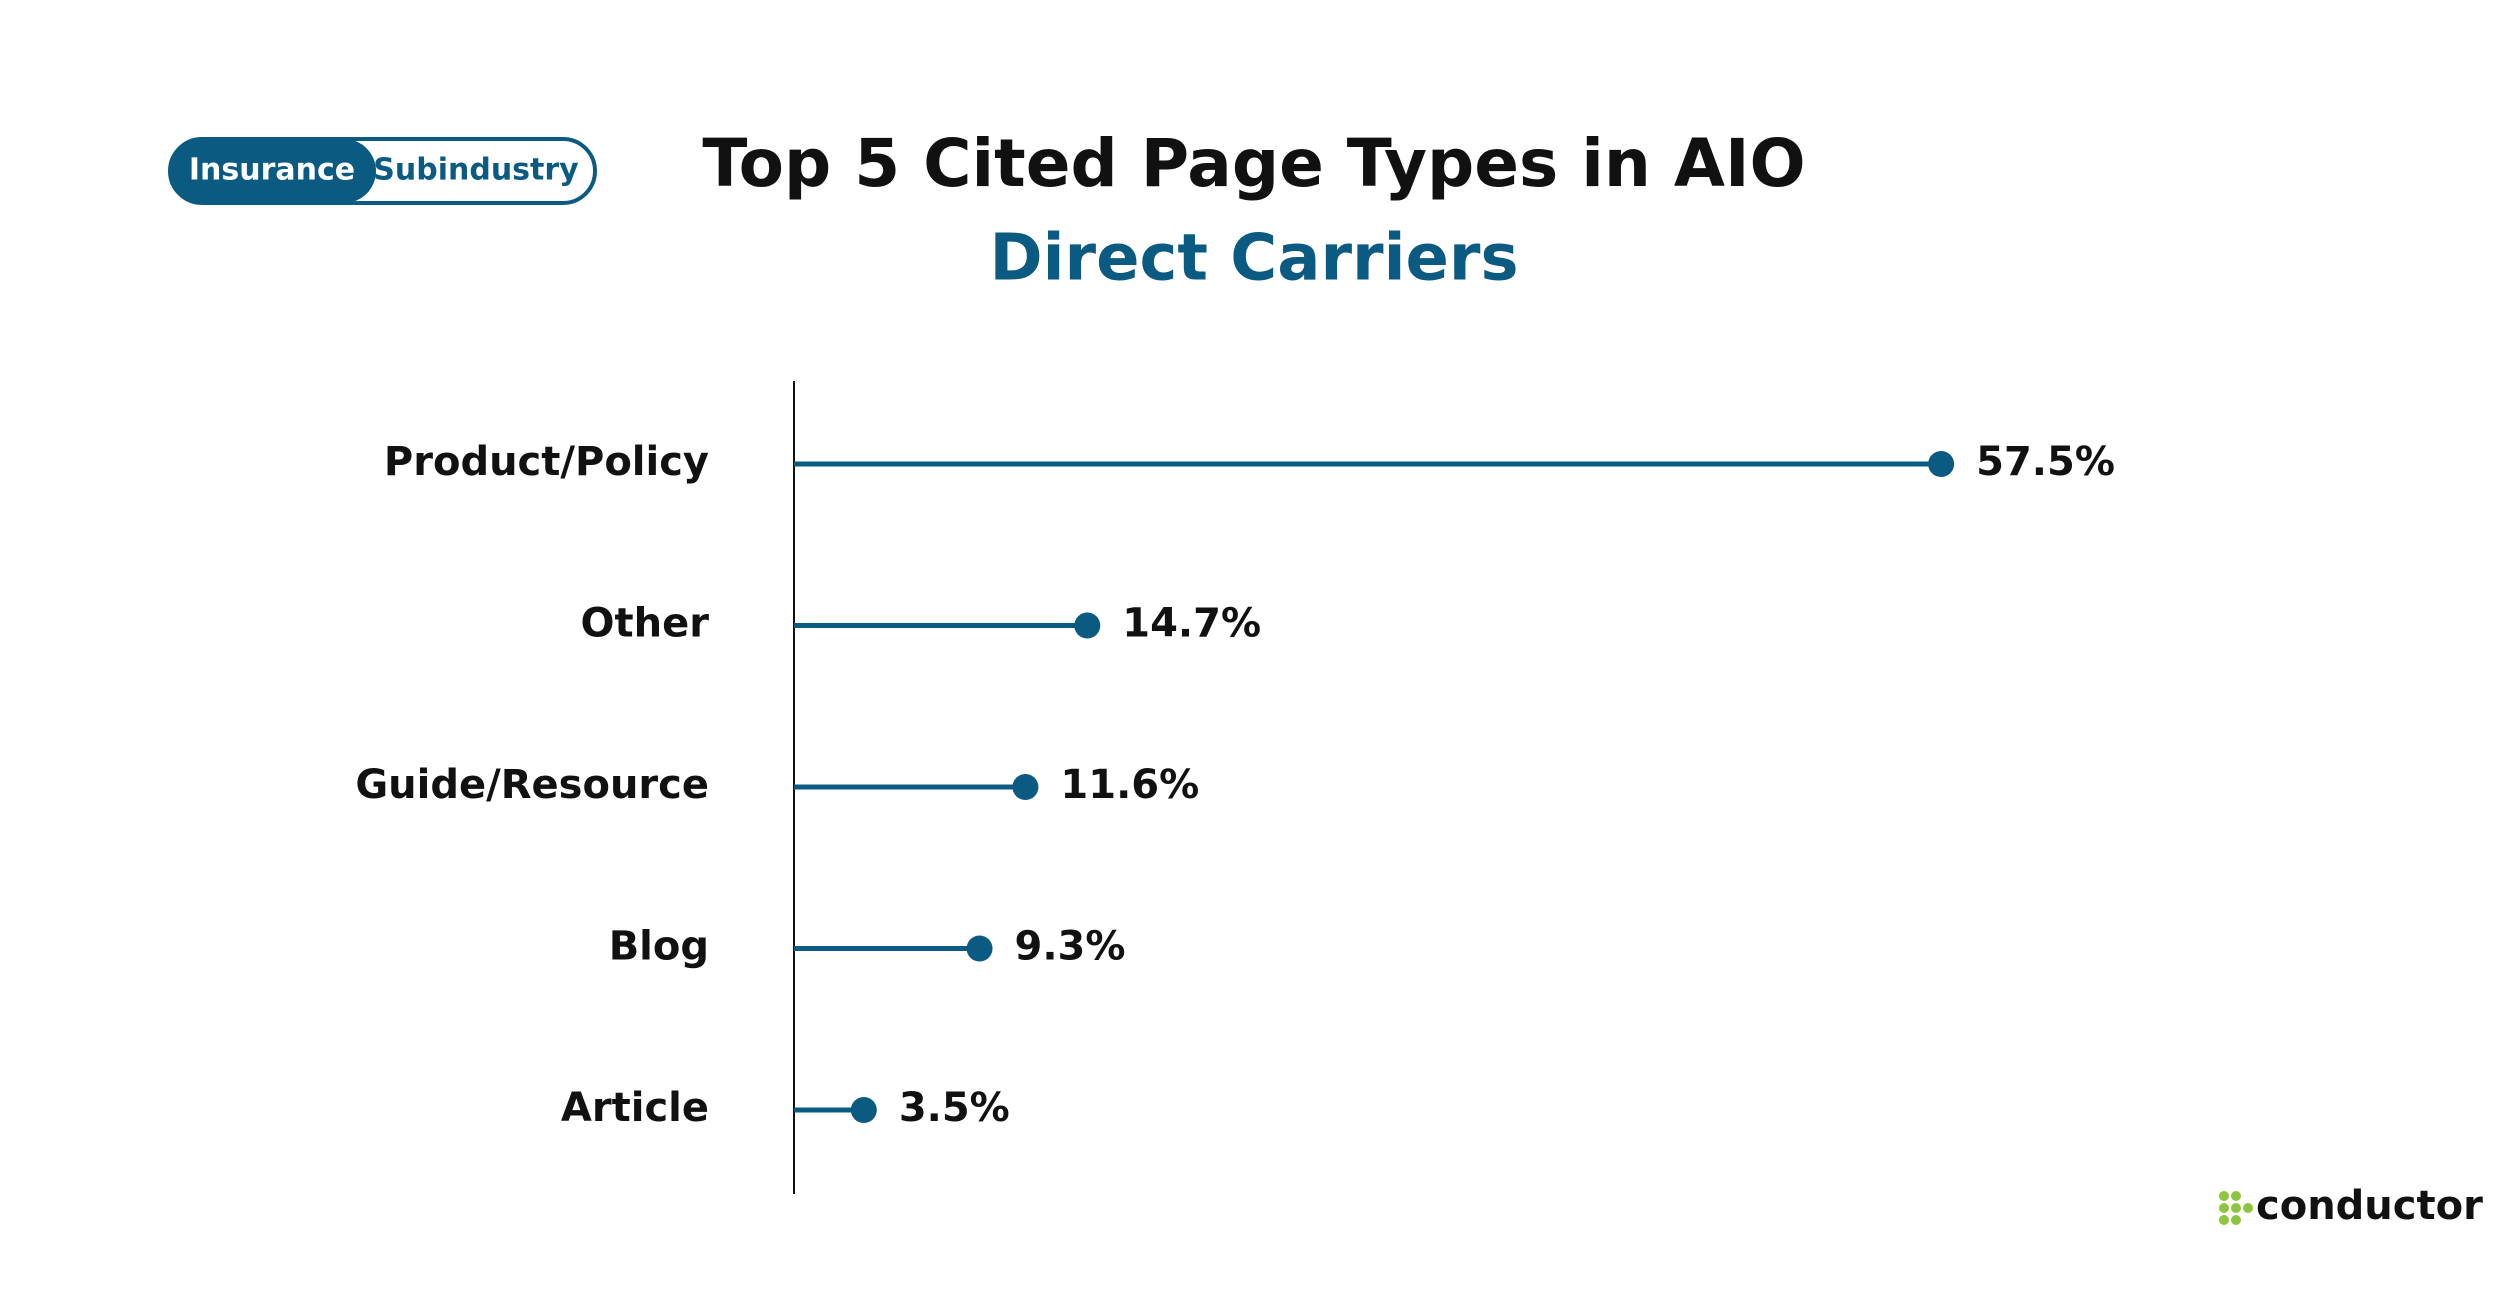 This screenshot has width=2501, height=1313. I want to click on category-label: Article, so click(635, 1108).